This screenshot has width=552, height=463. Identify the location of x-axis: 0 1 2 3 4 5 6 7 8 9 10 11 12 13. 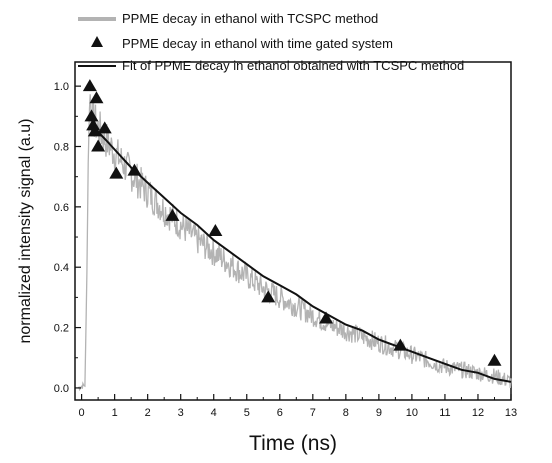
(298, 406).